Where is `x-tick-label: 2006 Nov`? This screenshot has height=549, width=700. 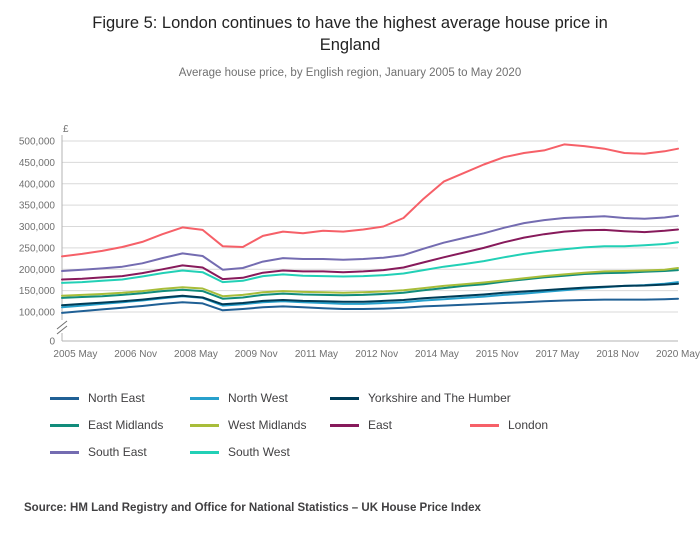
x-tick-label: 2006 Nov is located at coordinates (135, 354).